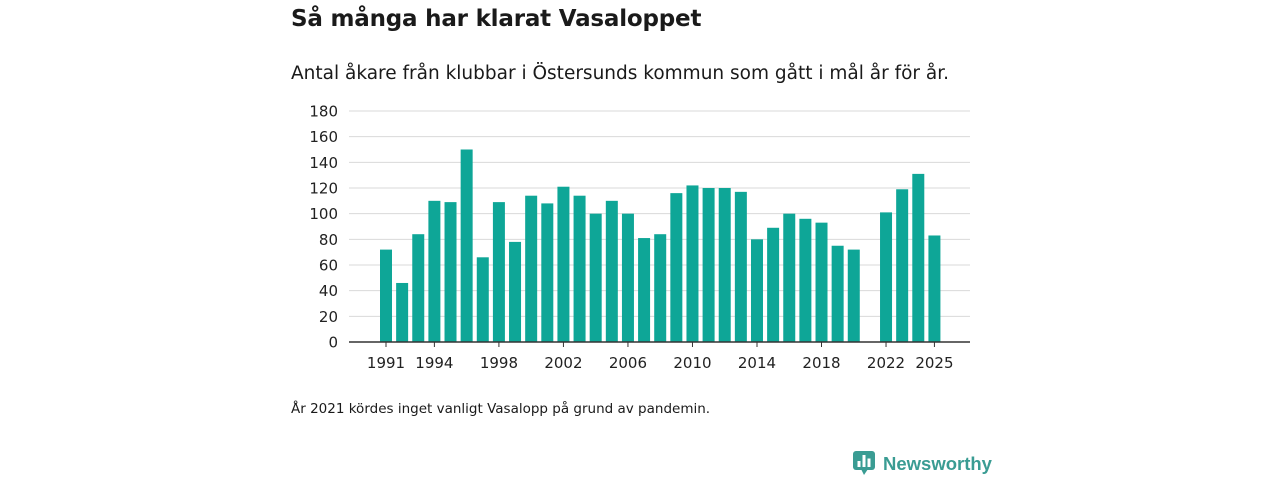  Describe the element at coordinates (627, 277) in the screenshot. I see `bar-2006` at that location.